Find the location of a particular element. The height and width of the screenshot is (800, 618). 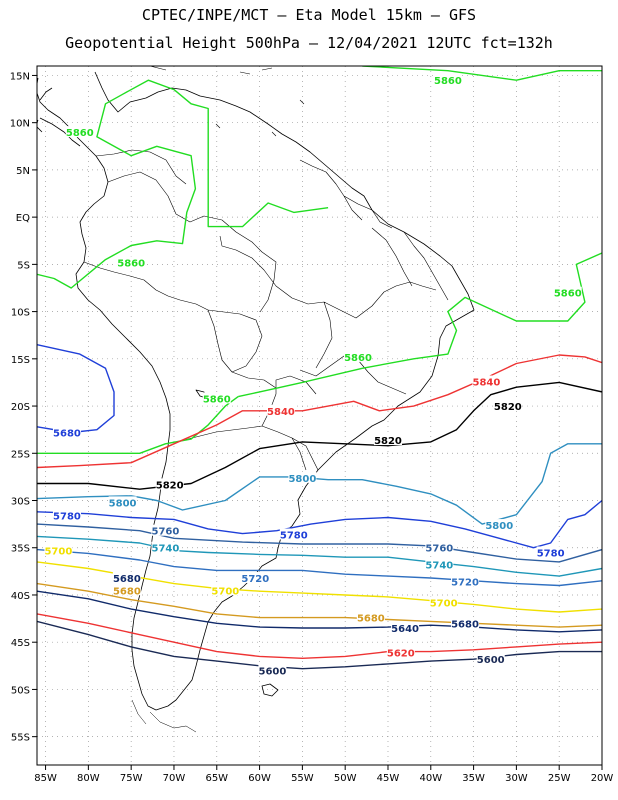

lat-tick-label: 35S is located at coordinates (20, 549).